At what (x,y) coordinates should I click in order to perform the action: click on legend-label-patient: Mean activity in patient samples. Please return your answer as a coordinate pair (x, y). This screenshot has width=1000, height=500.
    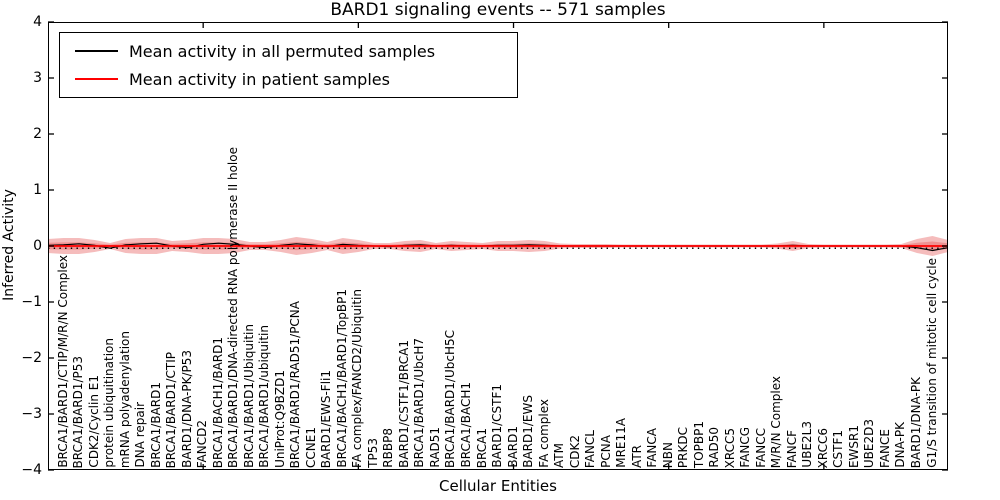
    Looking at the image, I should click on (259, 79).